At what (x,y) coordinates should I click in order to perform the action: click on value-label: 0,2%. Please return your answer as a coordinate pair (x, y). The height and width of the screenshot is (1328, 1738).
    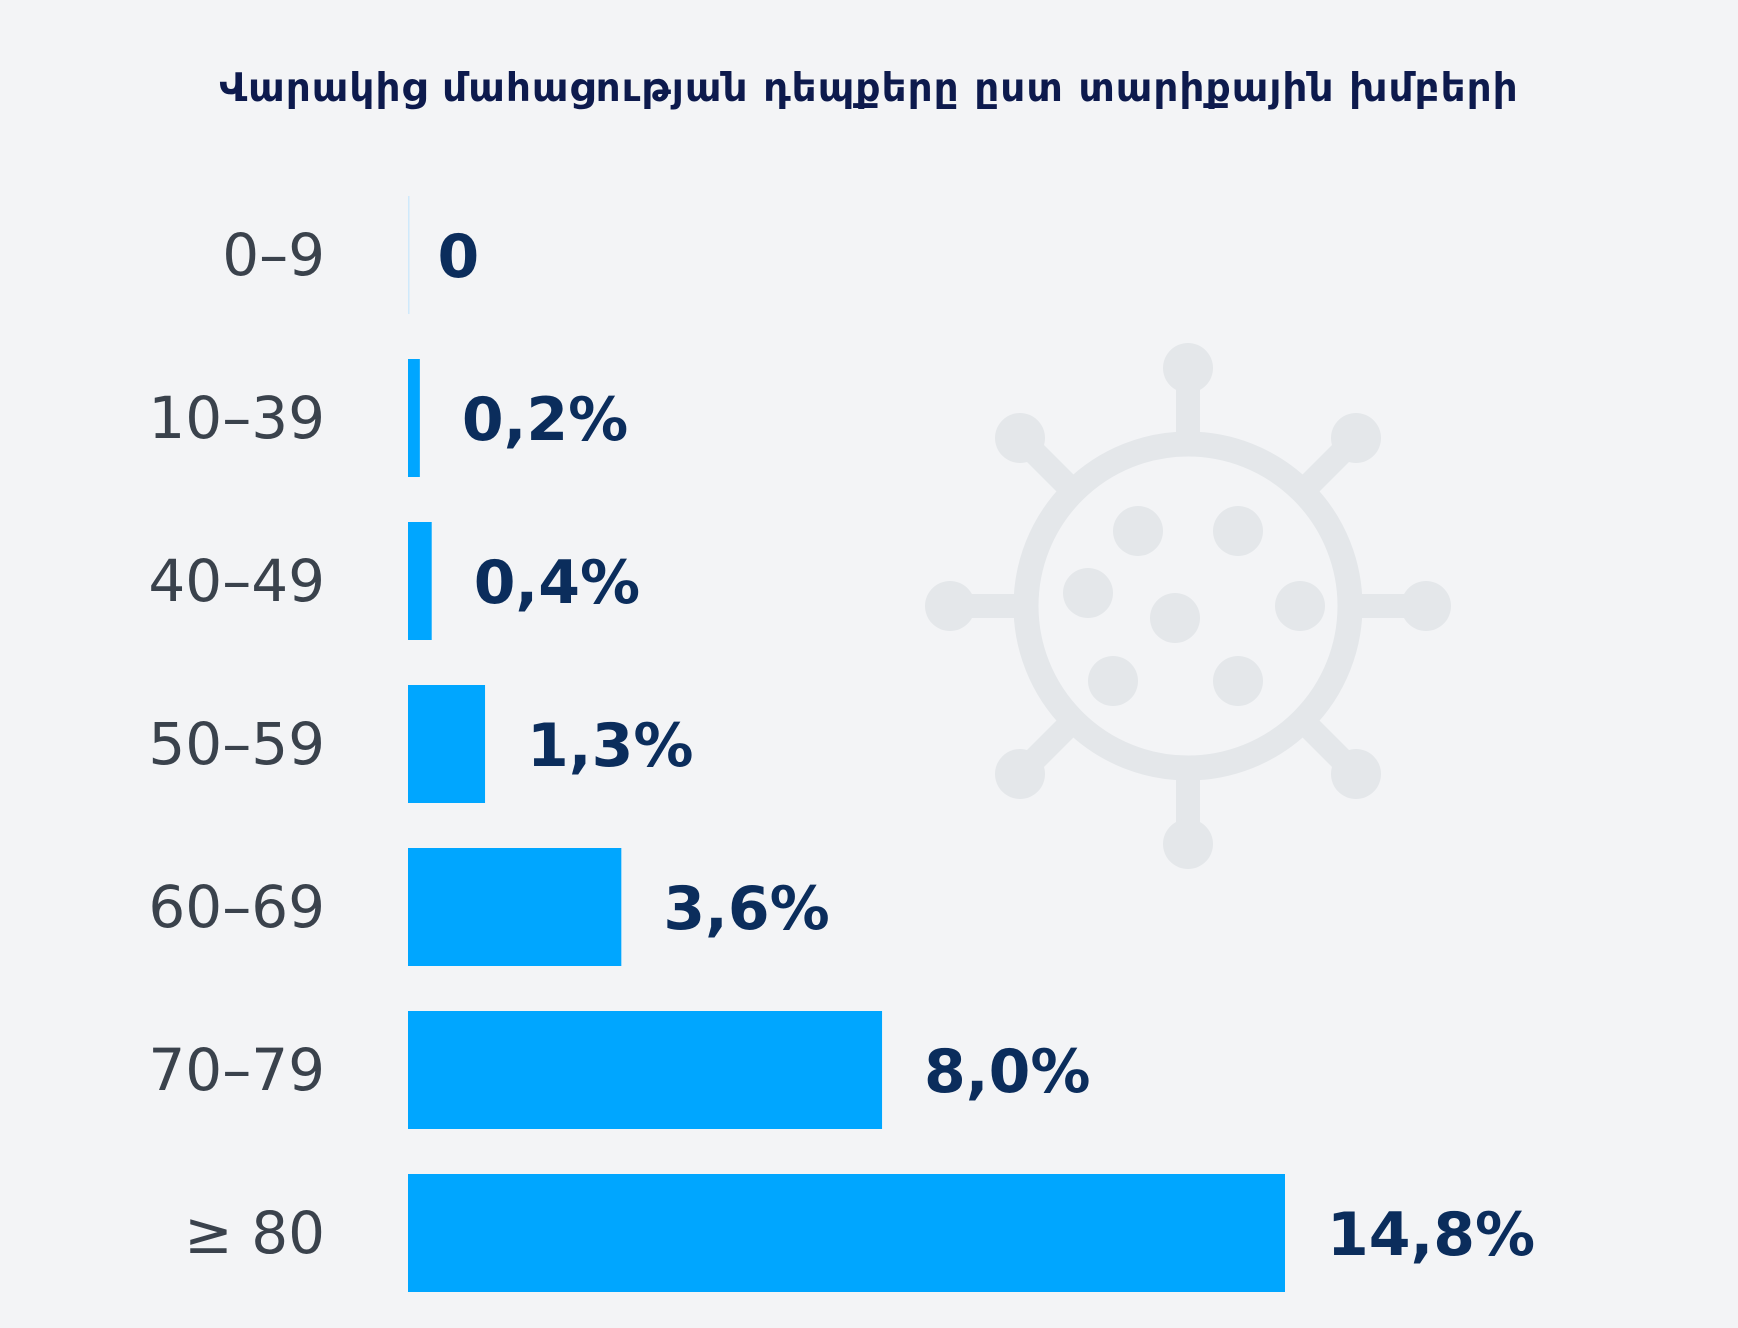
    Looking at the image, I should click on (545, 420).